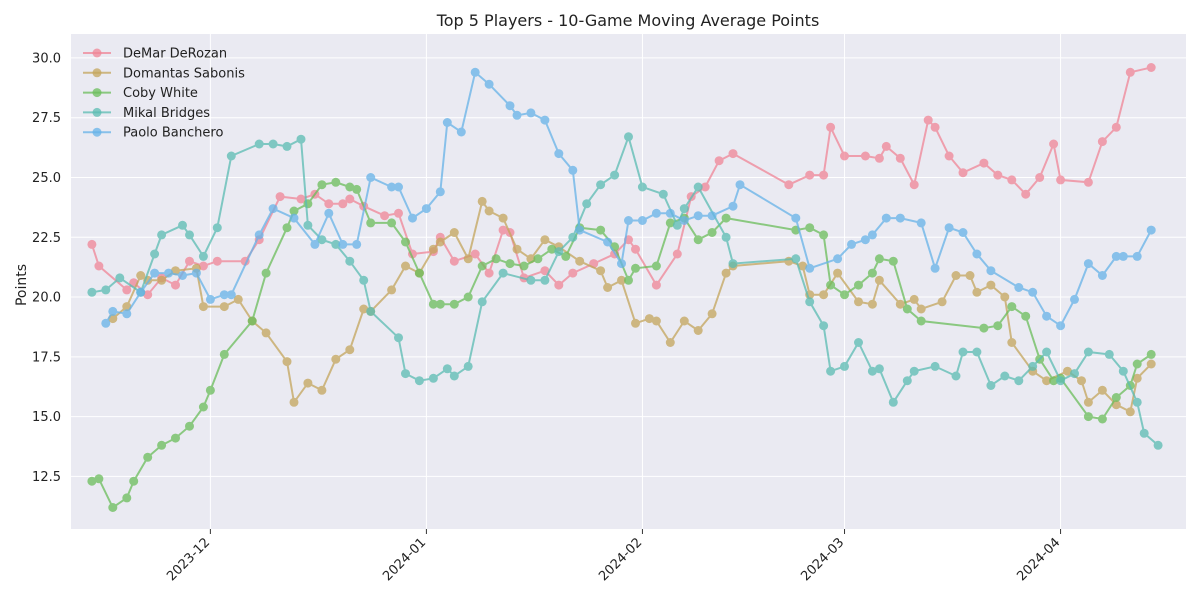 This screenshot has width=1200, height=600. What do you see at coordinates (46, 238) in the screenshot?
I see `y-tick-label: 22.5` at bounding box center [46, 238].